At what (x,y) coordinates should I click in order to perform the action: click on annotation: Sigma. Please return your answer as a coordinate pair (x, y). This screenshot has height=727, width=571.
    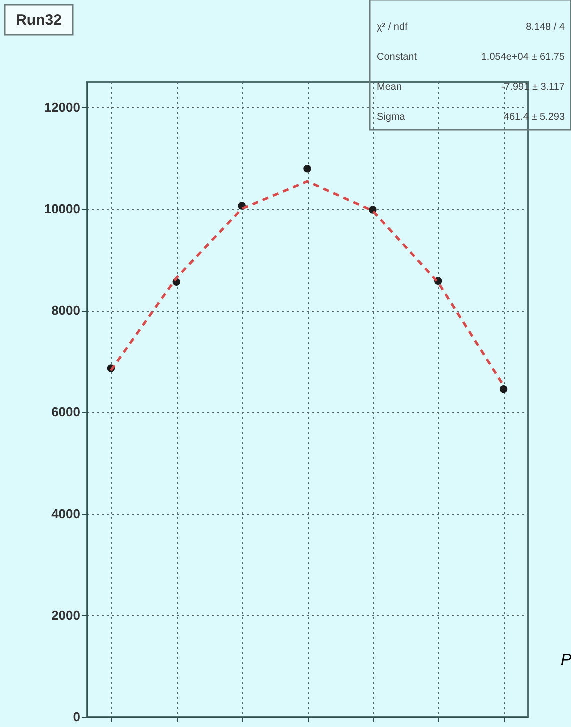
    Looking at the image, I should click on (391, 117).